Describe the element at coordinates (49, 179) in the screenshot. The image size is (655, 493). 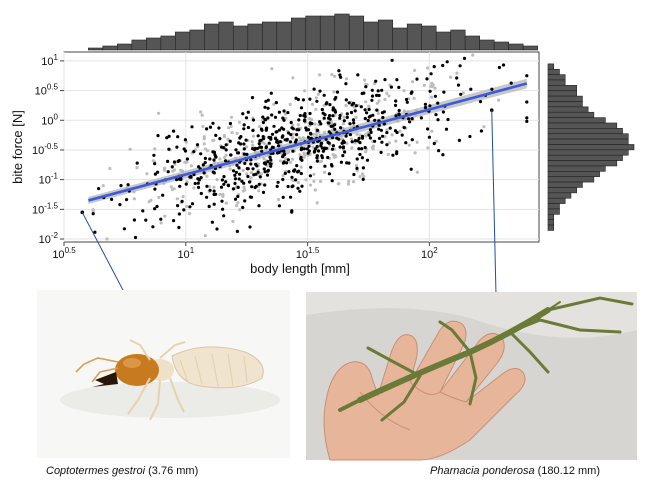
I see `y-tick-label: 10-1` at that location.